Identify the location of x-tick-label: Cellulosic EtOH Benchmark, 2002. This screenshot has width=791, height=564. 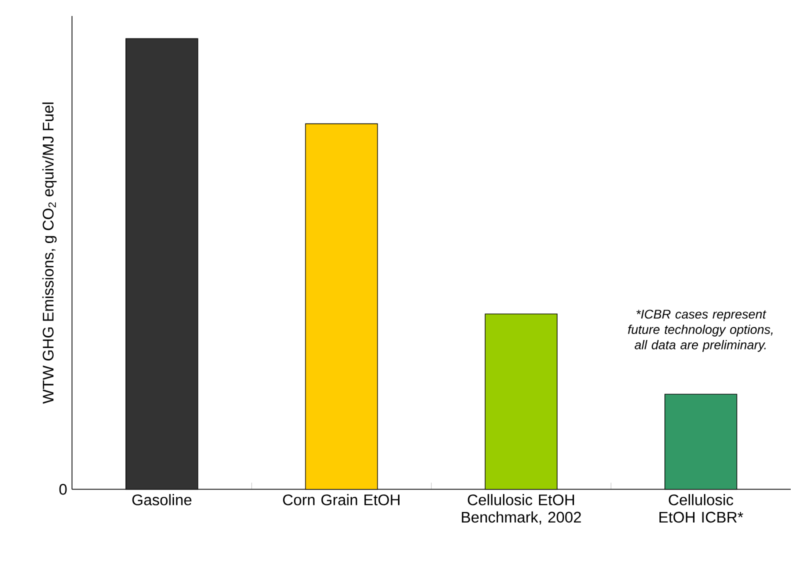
(521, 509).